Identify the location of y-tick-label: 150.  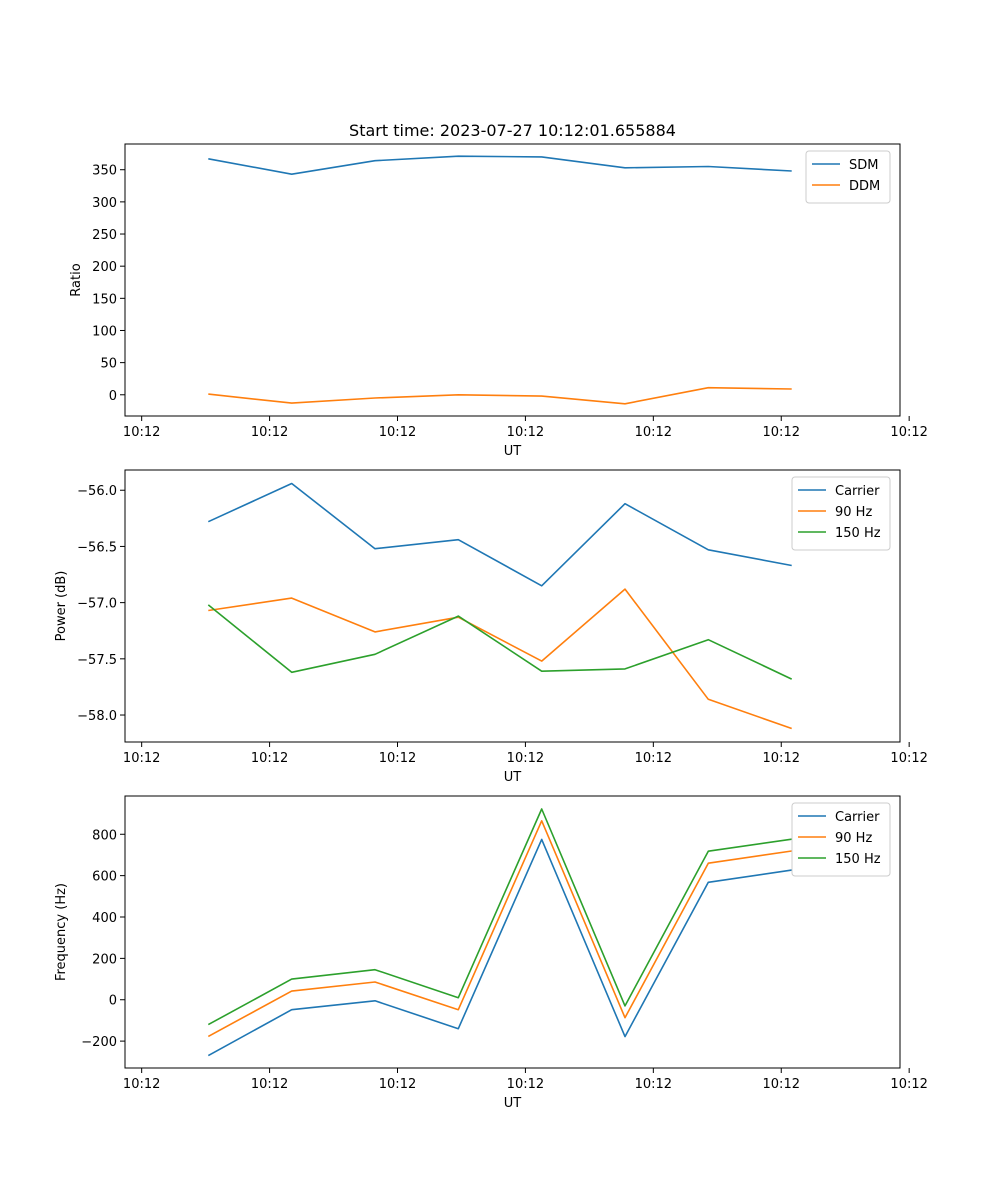
(104, 299).